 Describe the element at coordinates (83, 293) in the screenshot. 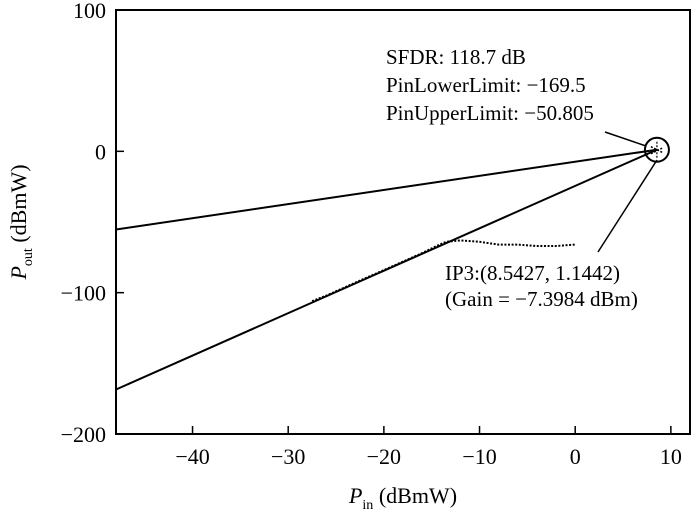

I see `y-tick-label: −100` at that location.